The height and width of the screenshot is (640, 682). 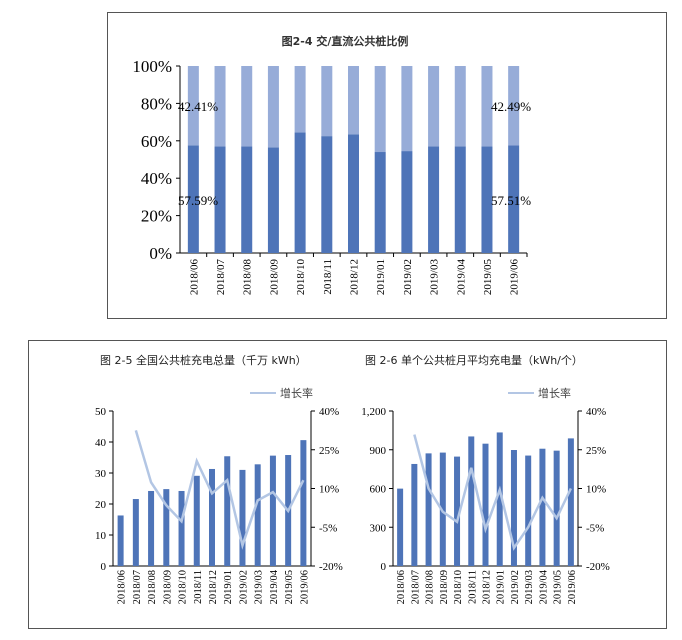 I want to click on y-tick-label: 20%, so click(x=156, y=216).